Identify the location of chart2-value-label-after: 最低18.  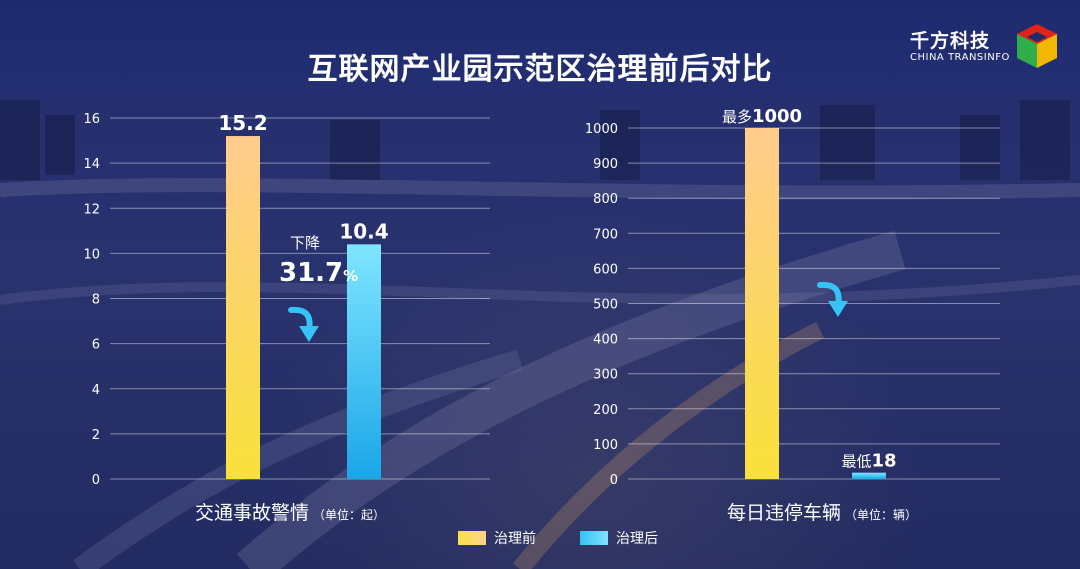
(868, 461).